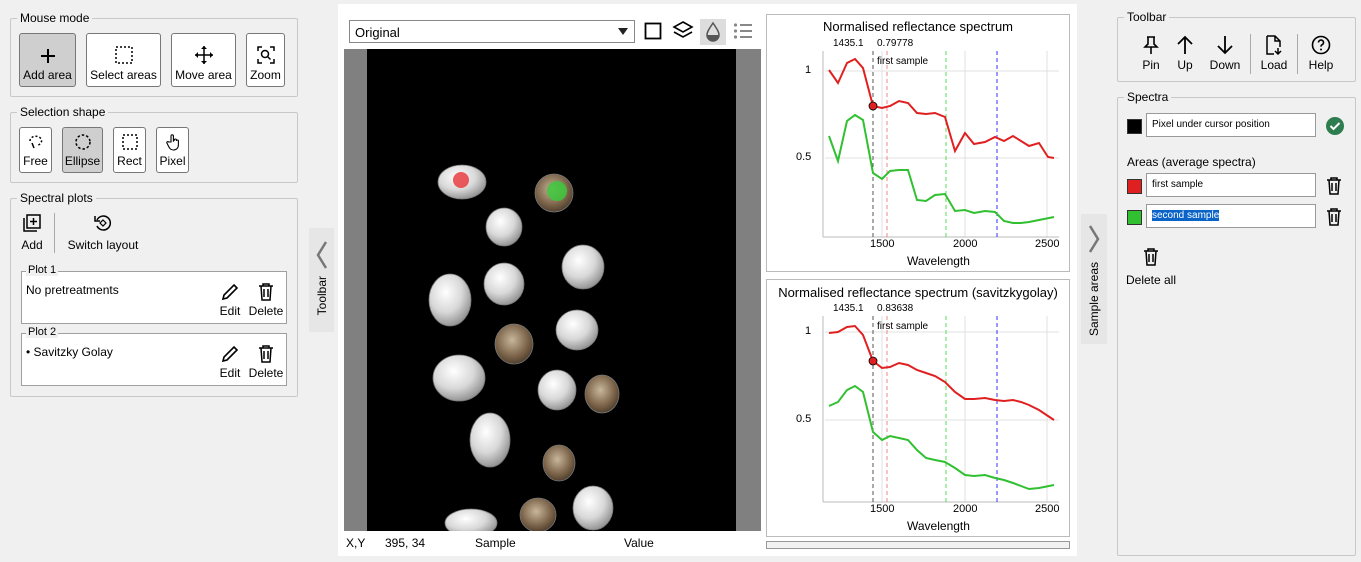  I want to click on sample-label: Sample, so click(495, 543).